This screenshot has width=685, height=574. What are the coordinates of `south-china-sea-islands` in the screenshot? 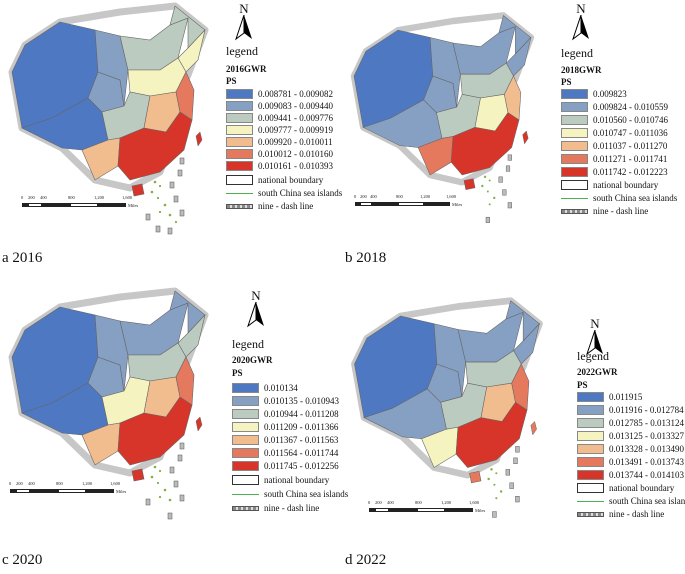 It's located at (164, 202).